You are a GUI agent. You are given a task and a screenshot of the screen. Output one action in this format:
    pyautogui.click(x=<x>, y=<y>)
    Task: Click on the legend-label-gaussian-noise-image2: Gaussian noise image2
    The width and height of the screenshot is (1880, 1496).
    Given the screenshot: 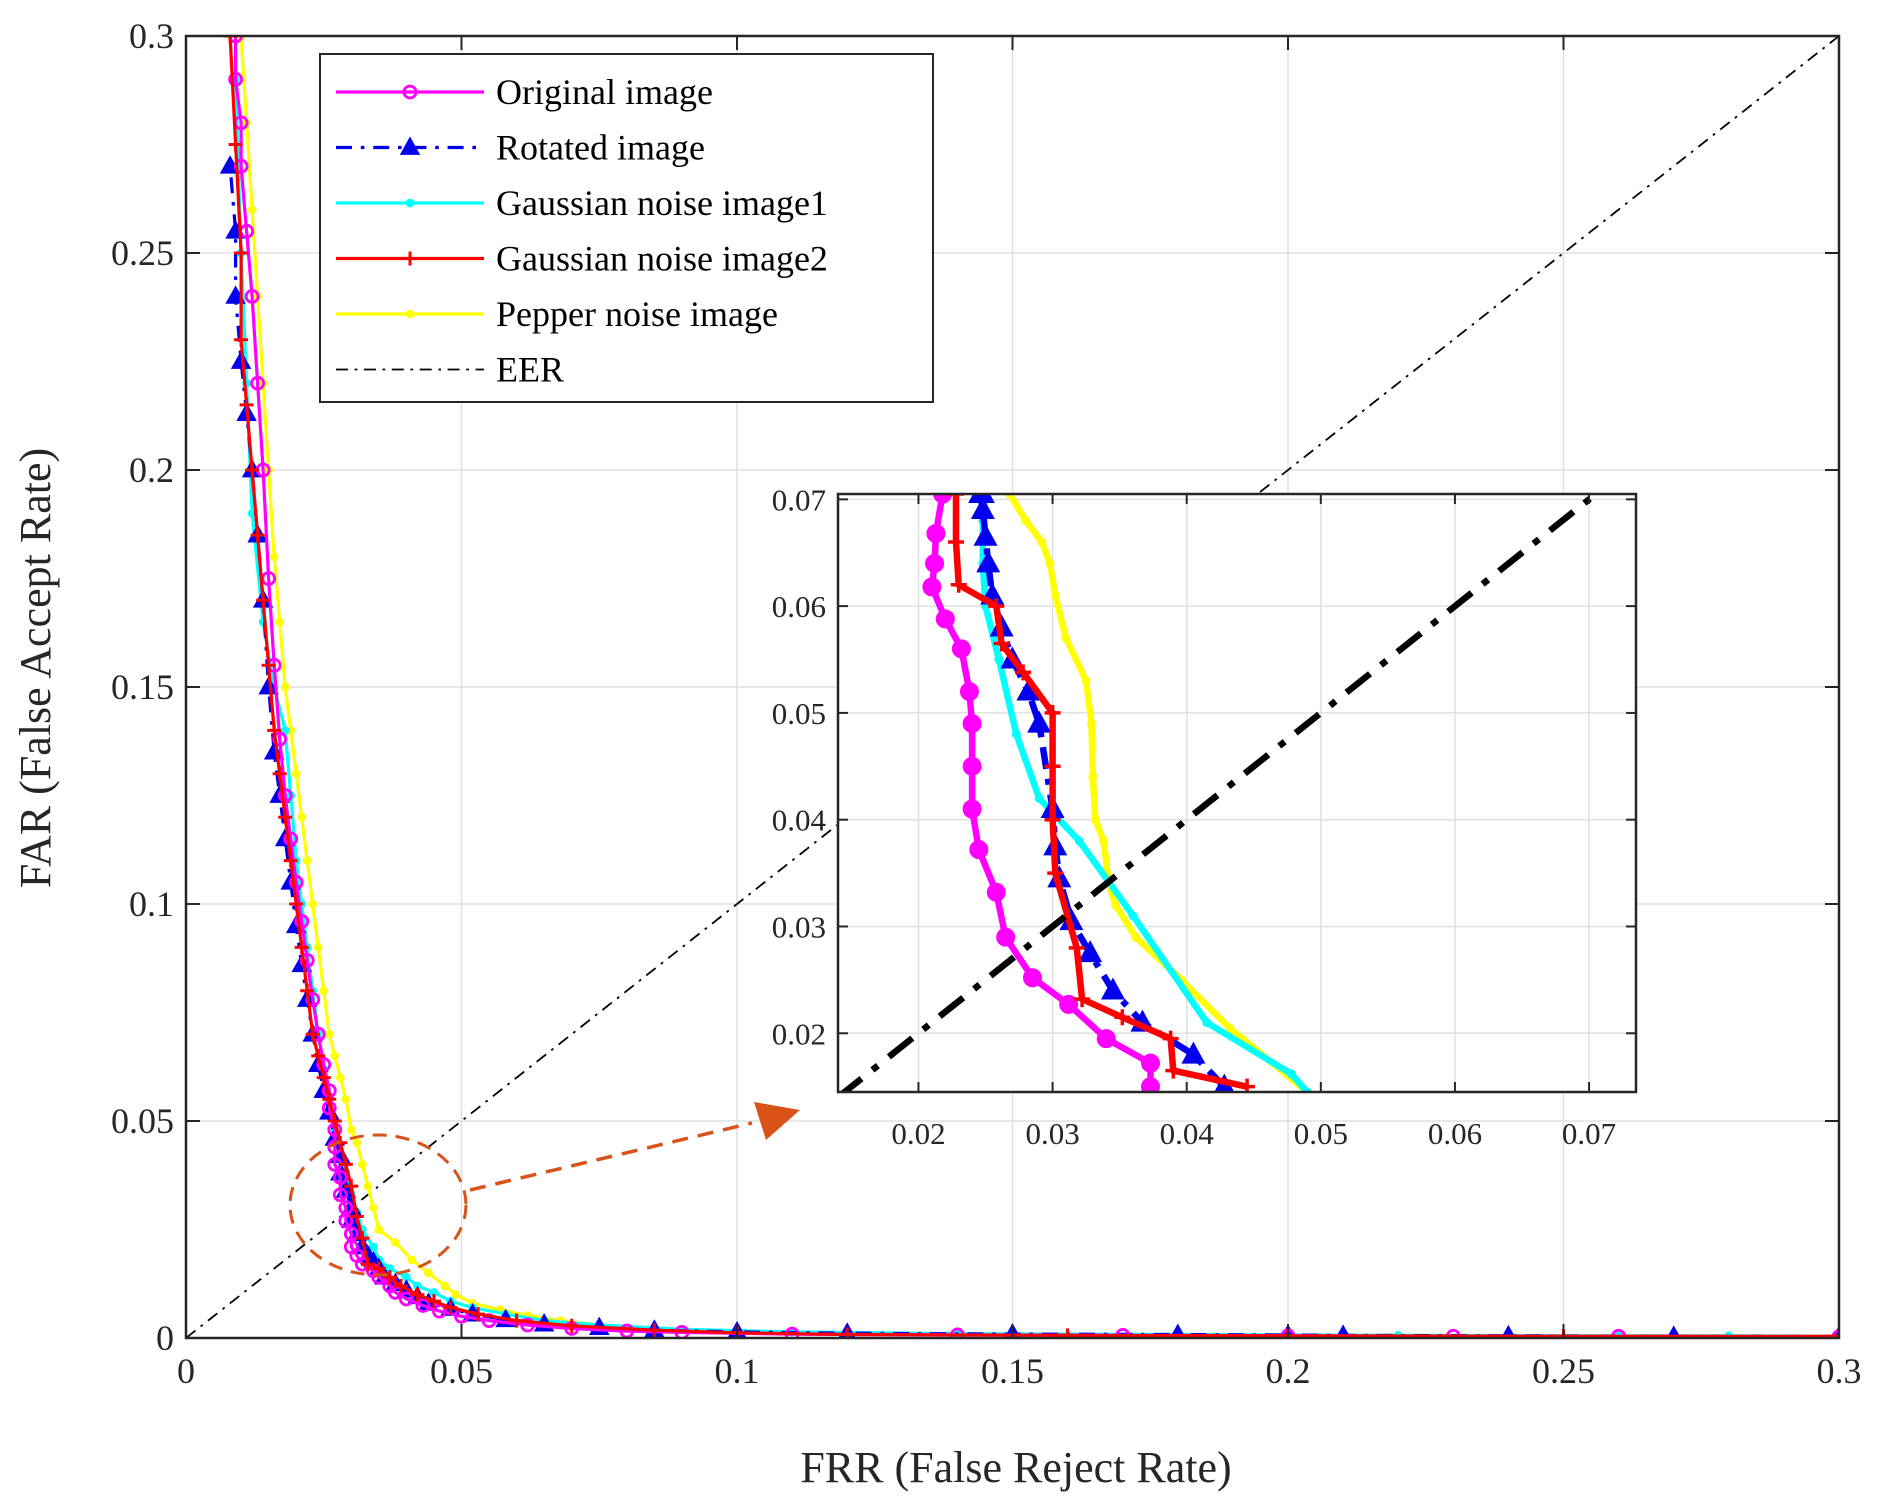 What is the action you would take?
    pyautogui.click(x=662, y=259)
    